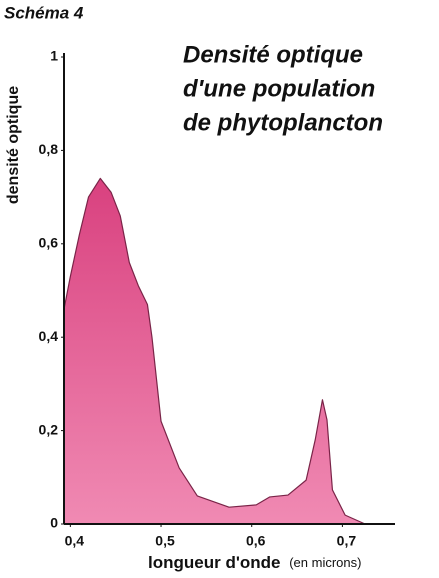  What do you see at coordinates (273, 54) in the screenshot?
I see `chart-title: Densité optique` at bounding box center [273, 54].